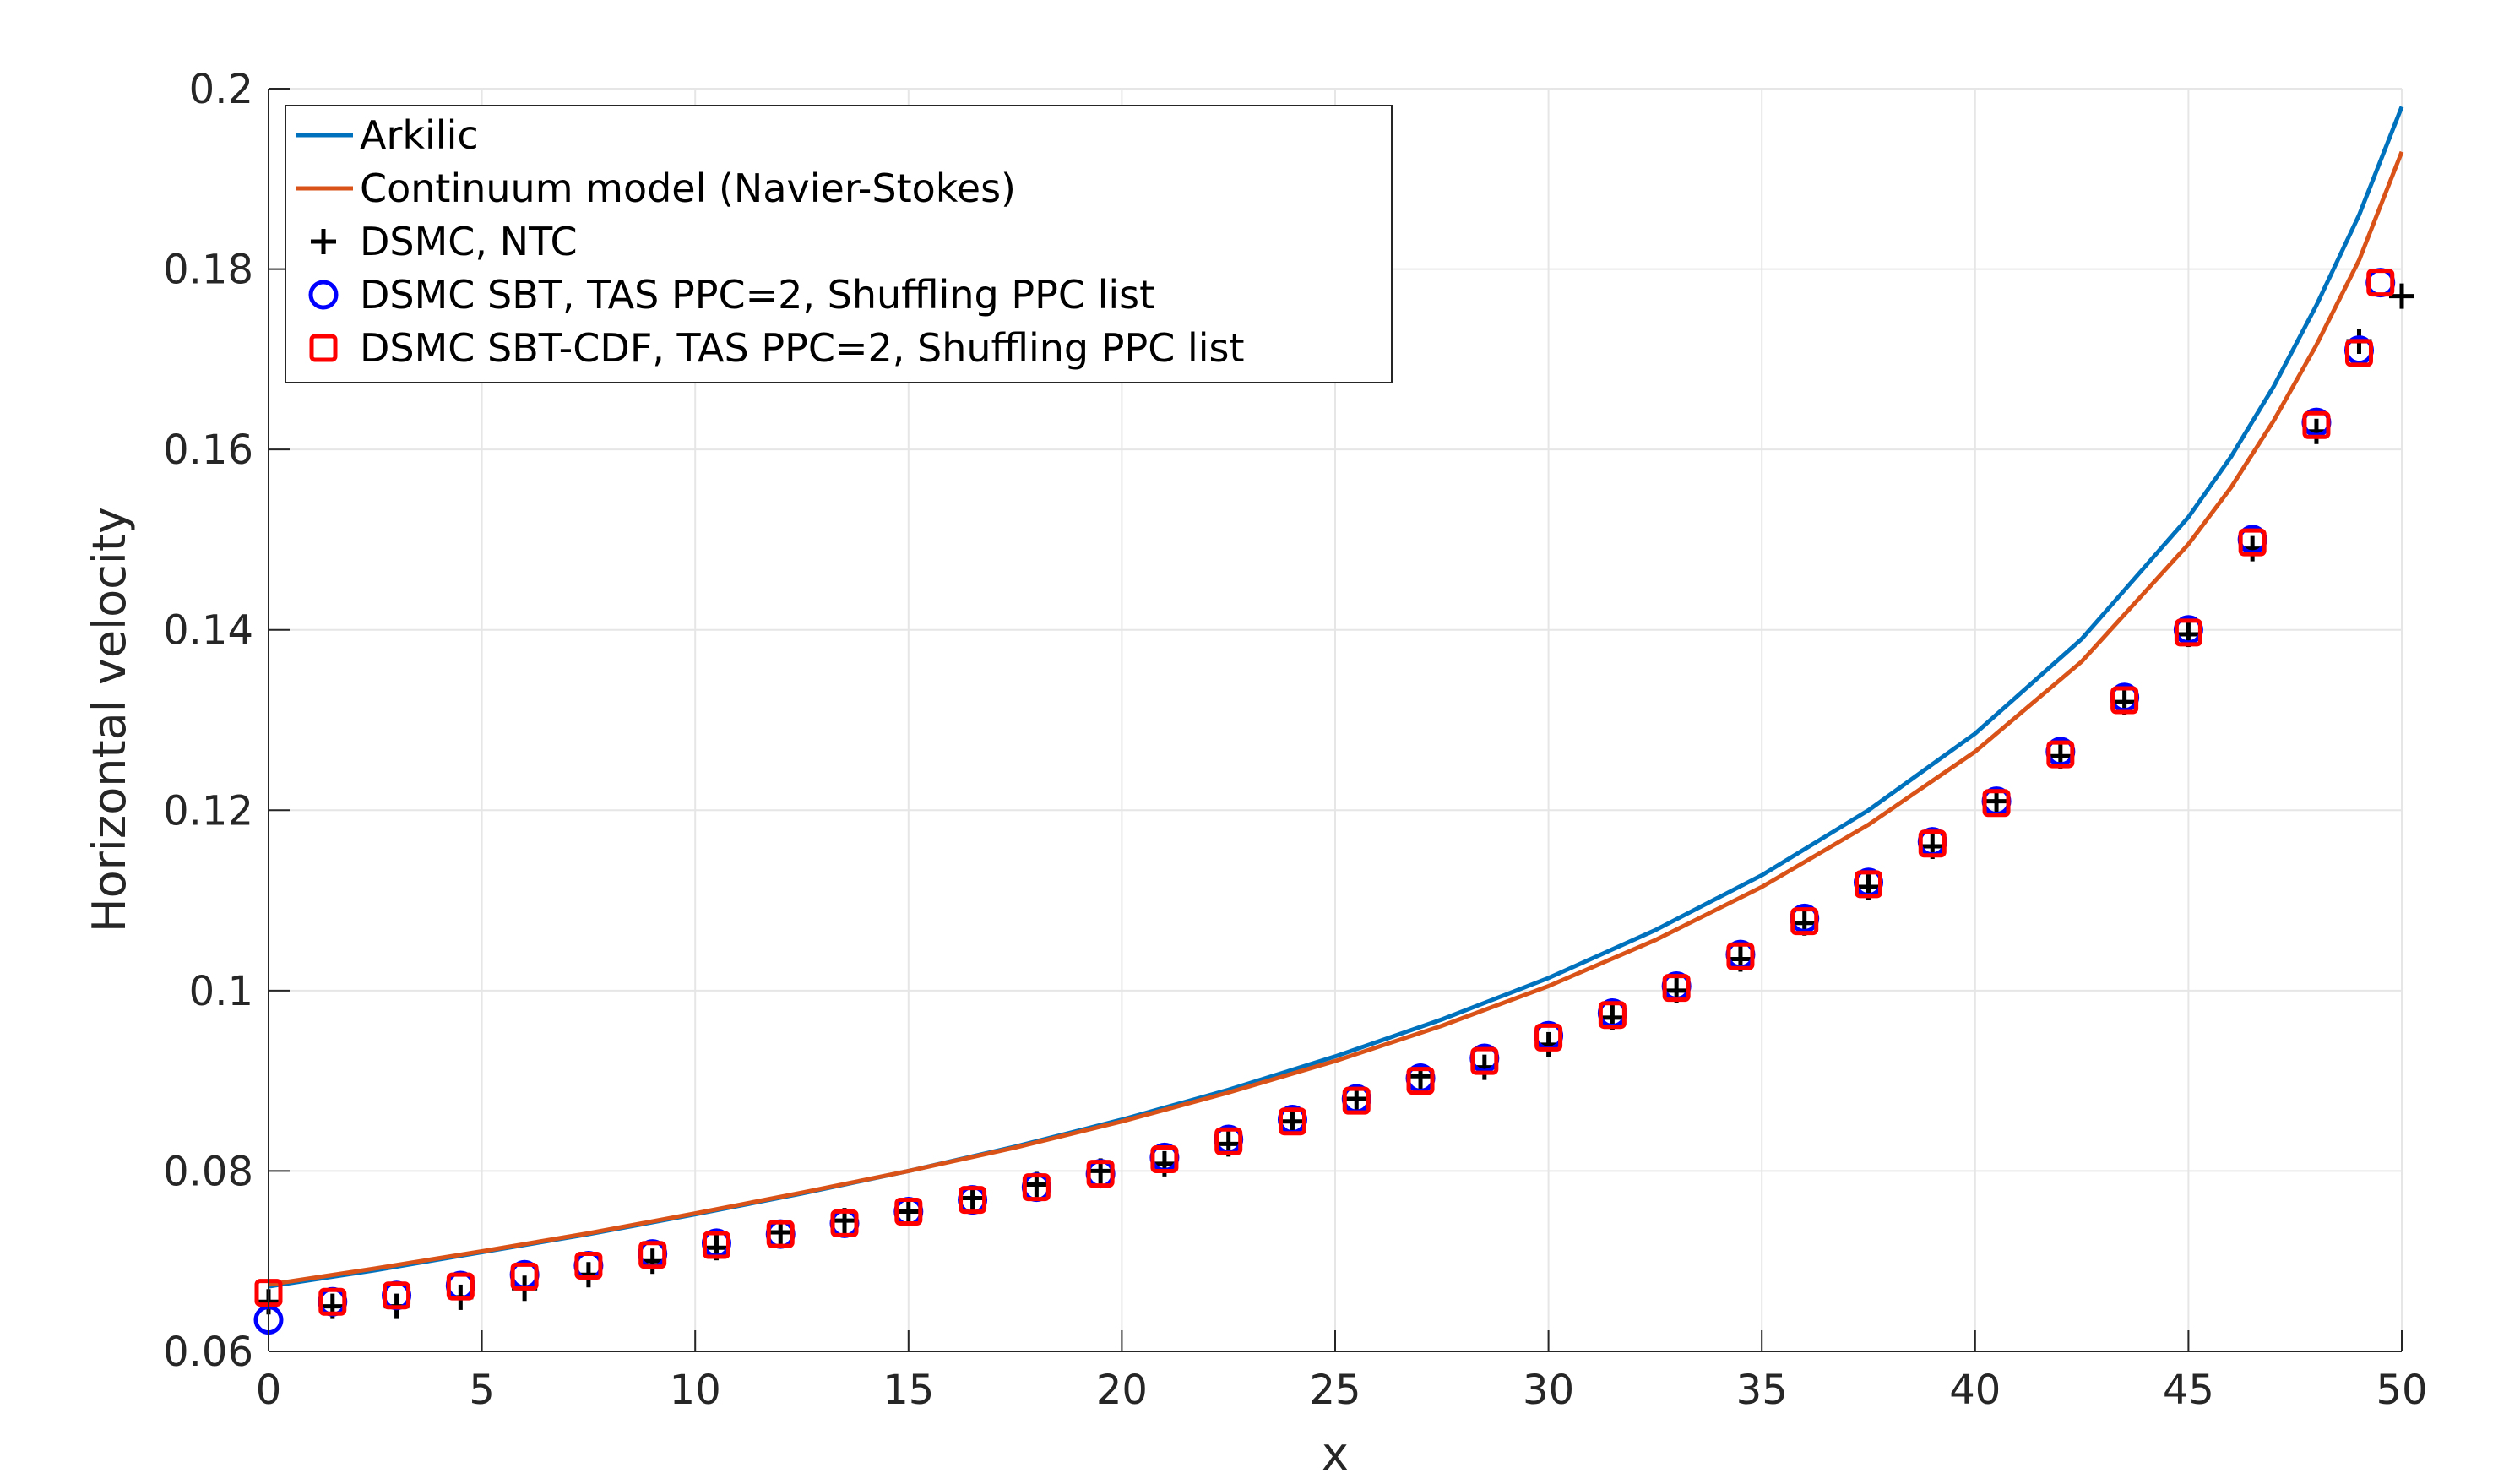 The height and width of the screenshot is (1484, 2520). What do you see at coordinates (221, 991) in the screenshot?
I see `y-tick-label: 0.1` at bounding box center [221, 991].